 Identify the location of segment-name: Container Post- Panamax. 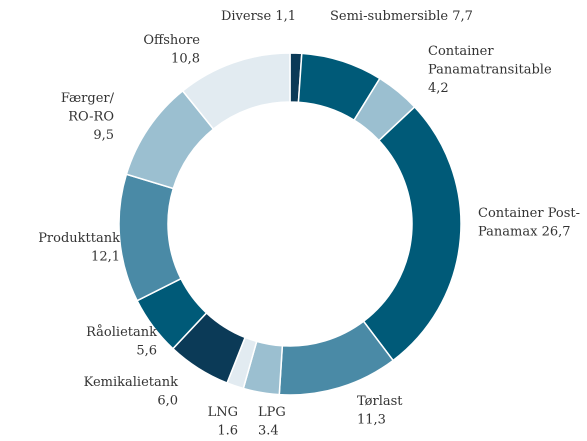
(529, 223).